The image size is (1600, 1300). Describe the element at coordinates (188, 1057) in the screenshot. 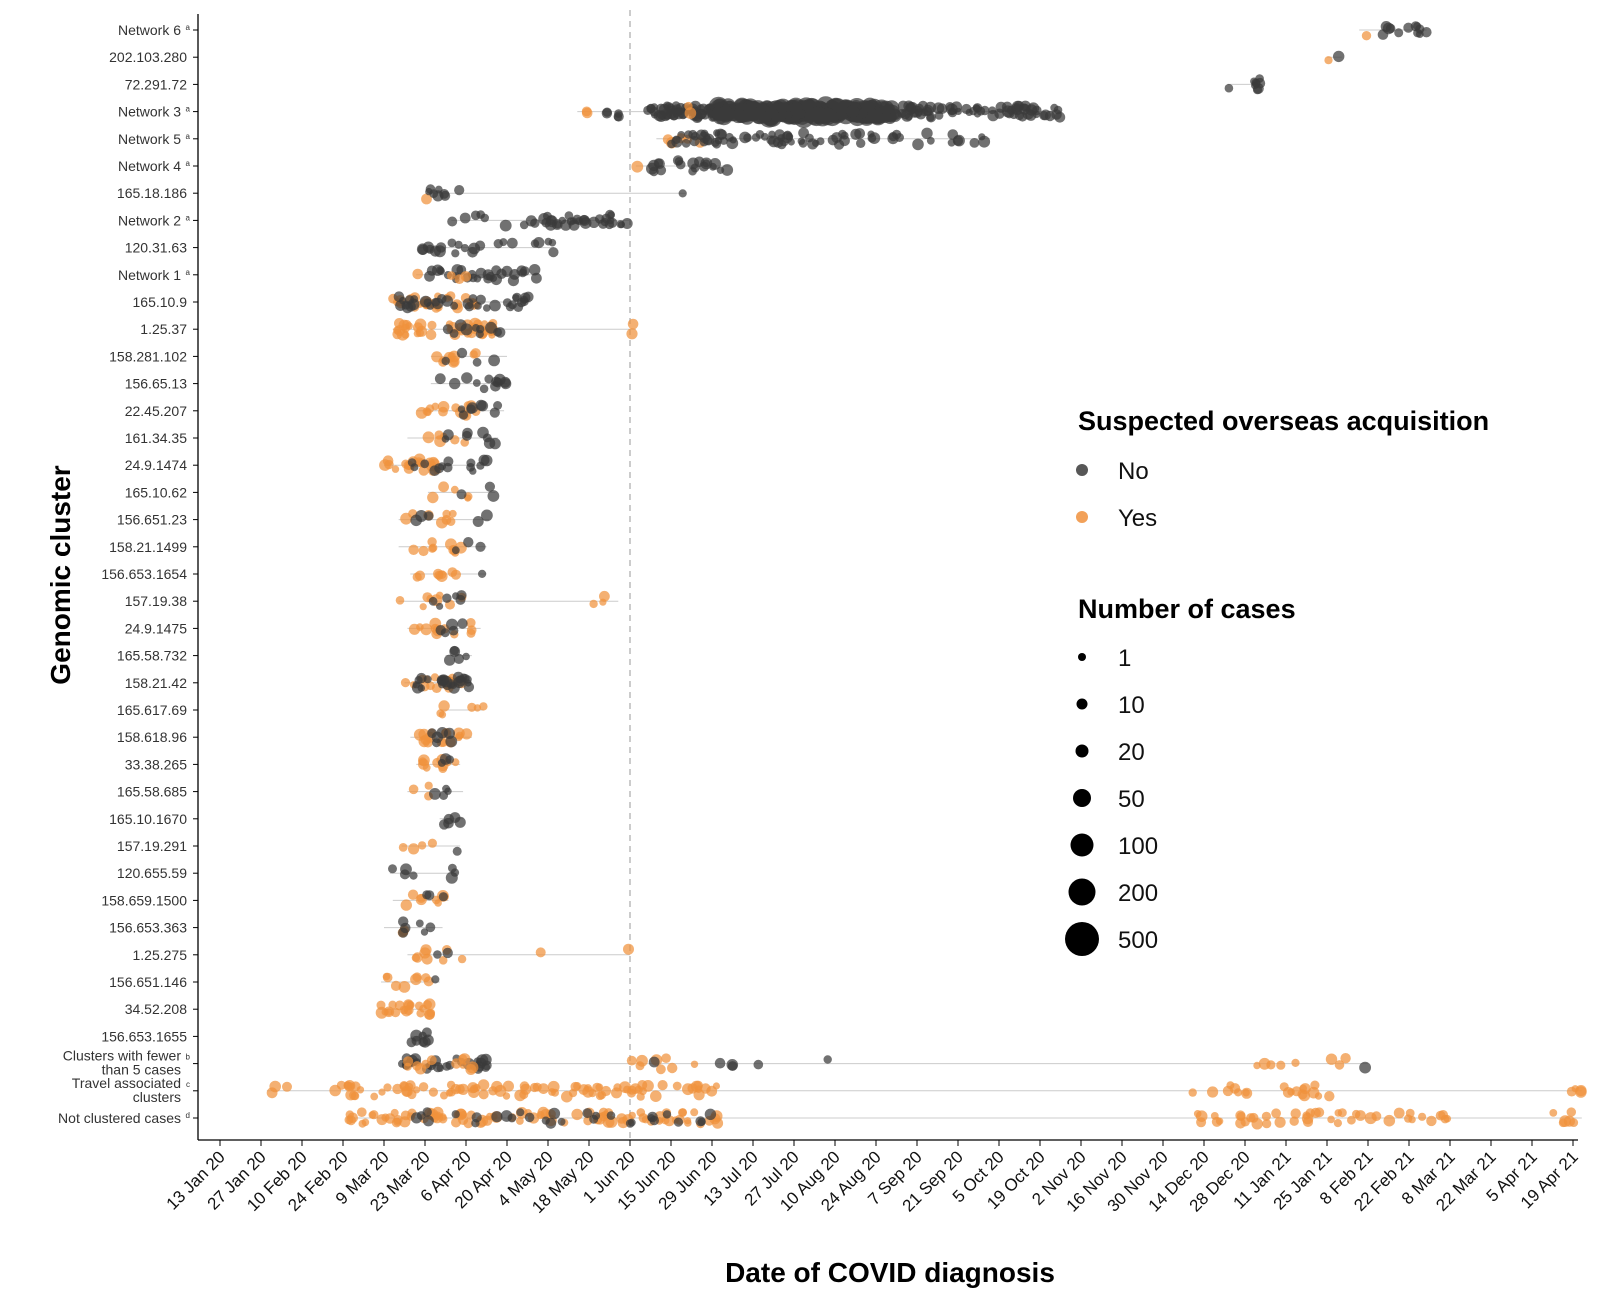

I see `cluster-label-footnote: b` at that location.